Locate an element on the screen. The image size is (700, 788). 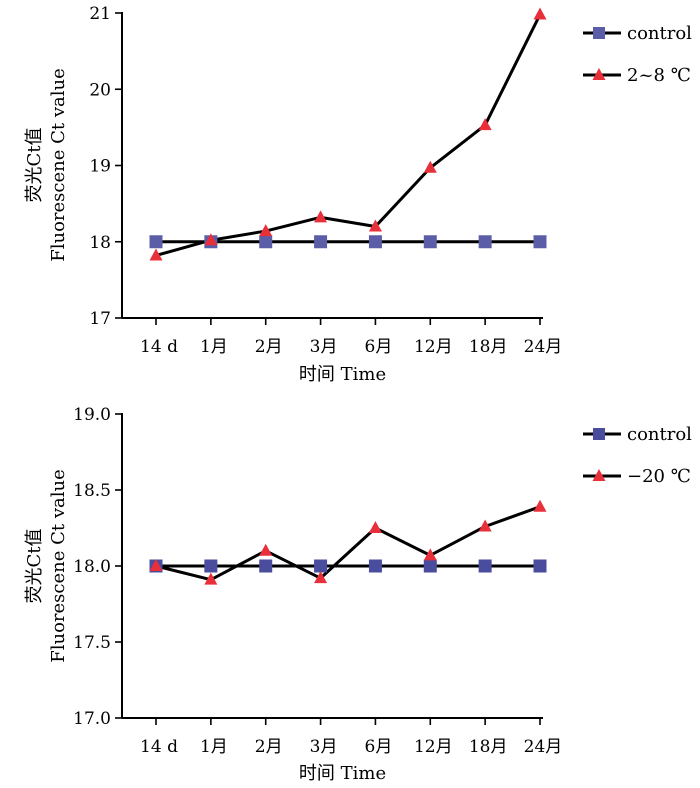
y-tick-label: 17 is located at coordinates (100, 319).